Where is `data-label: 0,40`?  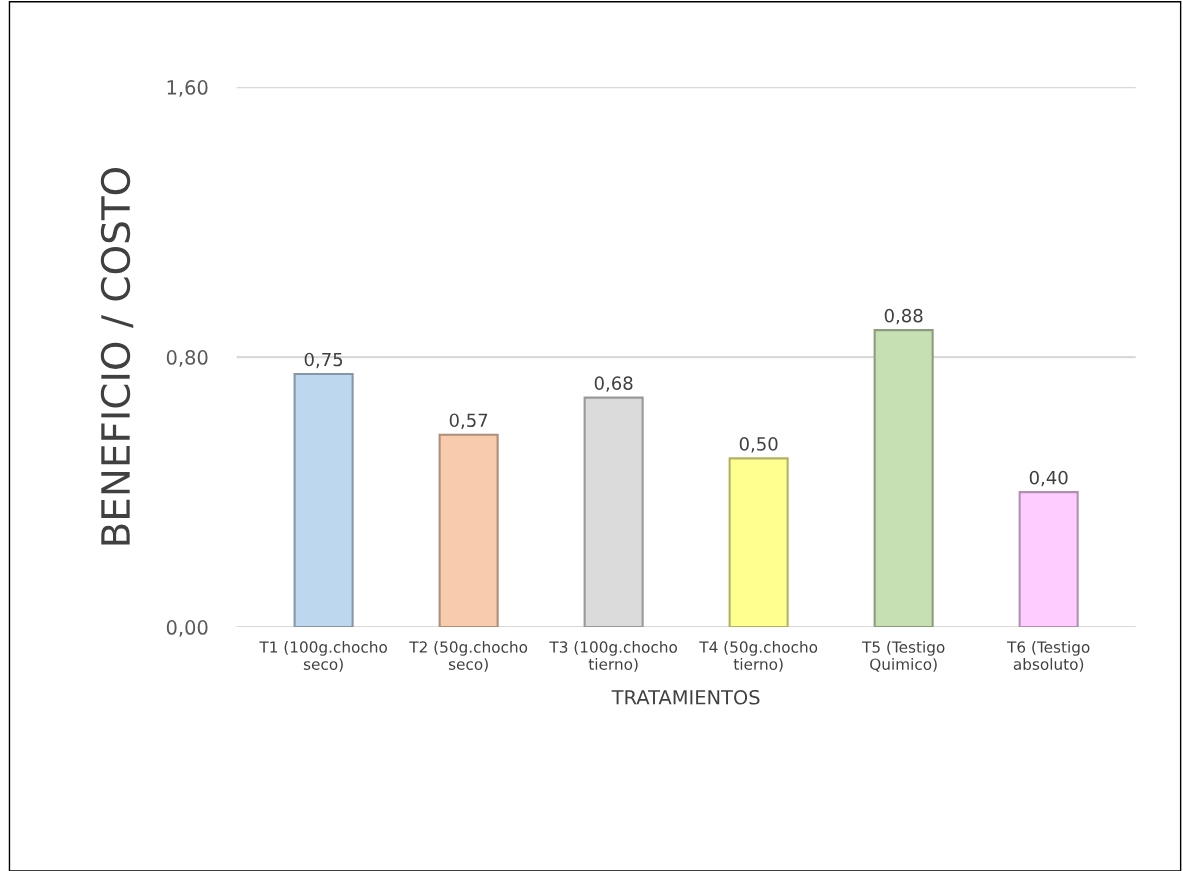 data-label: 0,40 is located at coordinates (1048, 478).